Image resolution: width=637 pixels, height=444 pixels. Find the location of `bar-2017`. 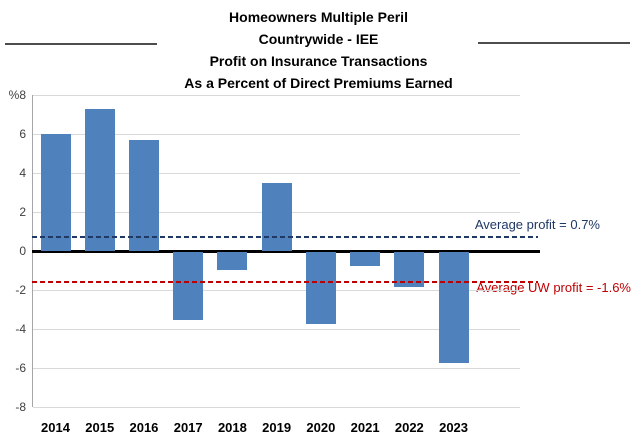

bar-2017 is located at coordinates (188, 286).